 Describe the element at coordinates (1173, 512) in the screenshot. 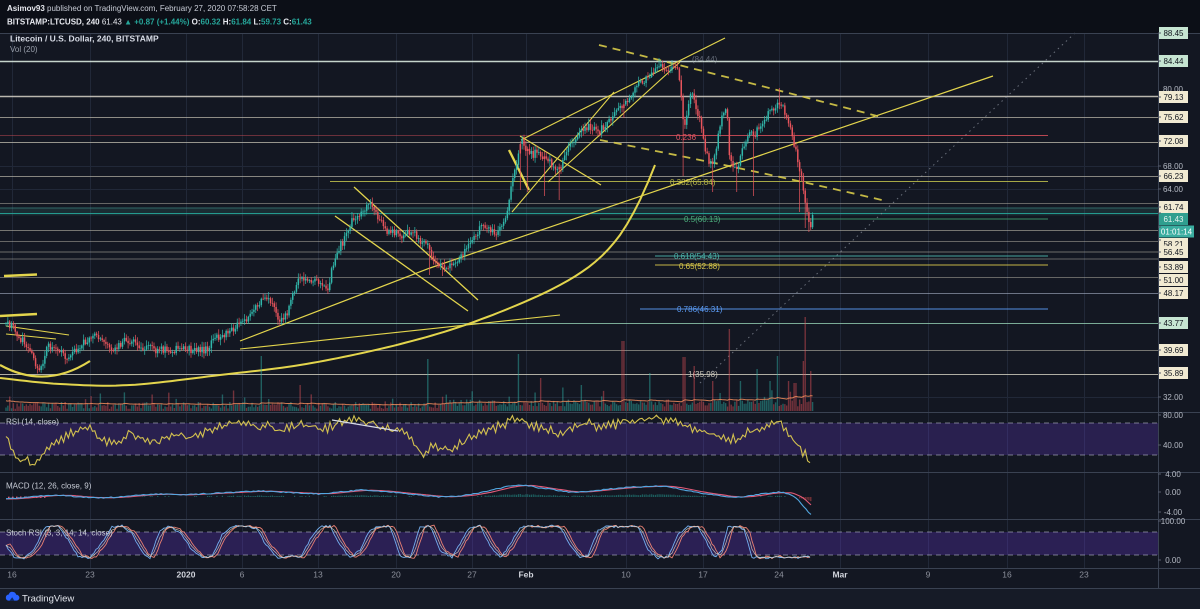

I see `svg-text: -4.00` at that location.